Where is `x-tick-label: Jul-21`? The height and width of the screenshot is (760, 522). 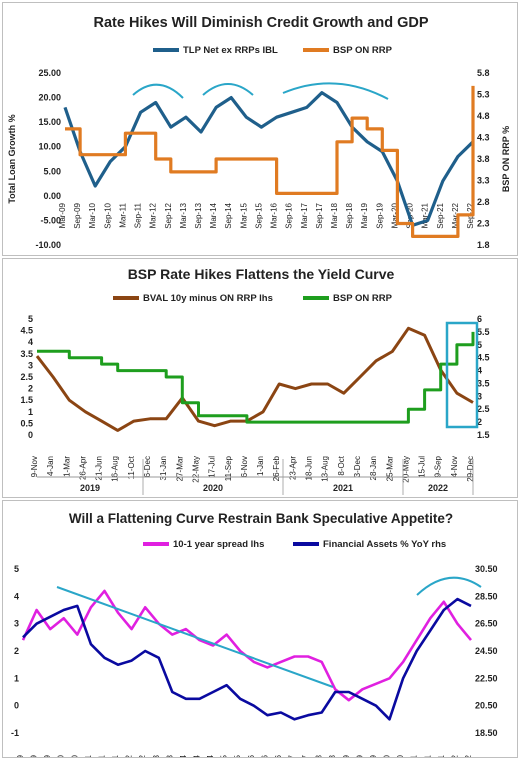 x-tick-label: Jul-21 is located at coordinates (427, 755).